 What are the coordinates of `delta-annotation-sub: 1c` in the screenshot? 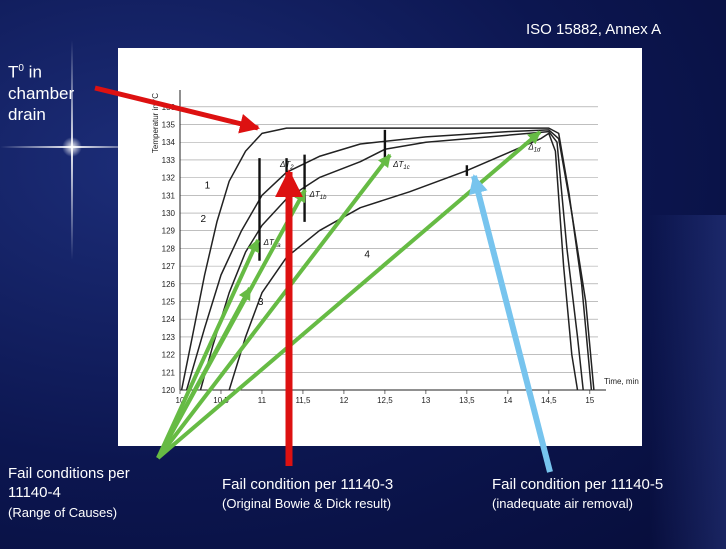 It's located at (406, 168).